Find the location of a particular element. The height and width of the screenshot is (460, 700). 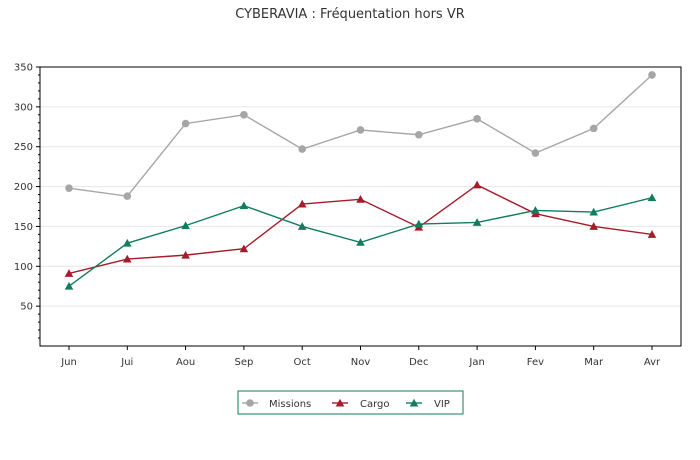

legend: Missions Cargo VIP is located at coordinates (350, 402).